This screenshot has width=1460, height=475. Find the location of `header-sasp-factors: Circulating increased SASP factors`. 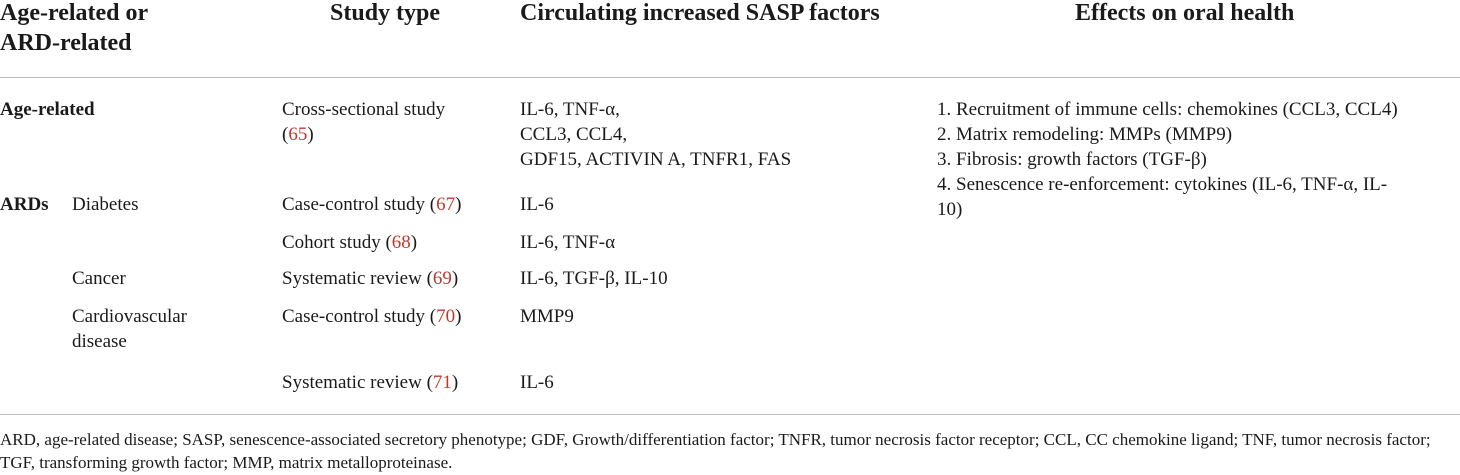

header-sasp-factors: Circulating increased SASP factors is located at coordinates (700, 13).